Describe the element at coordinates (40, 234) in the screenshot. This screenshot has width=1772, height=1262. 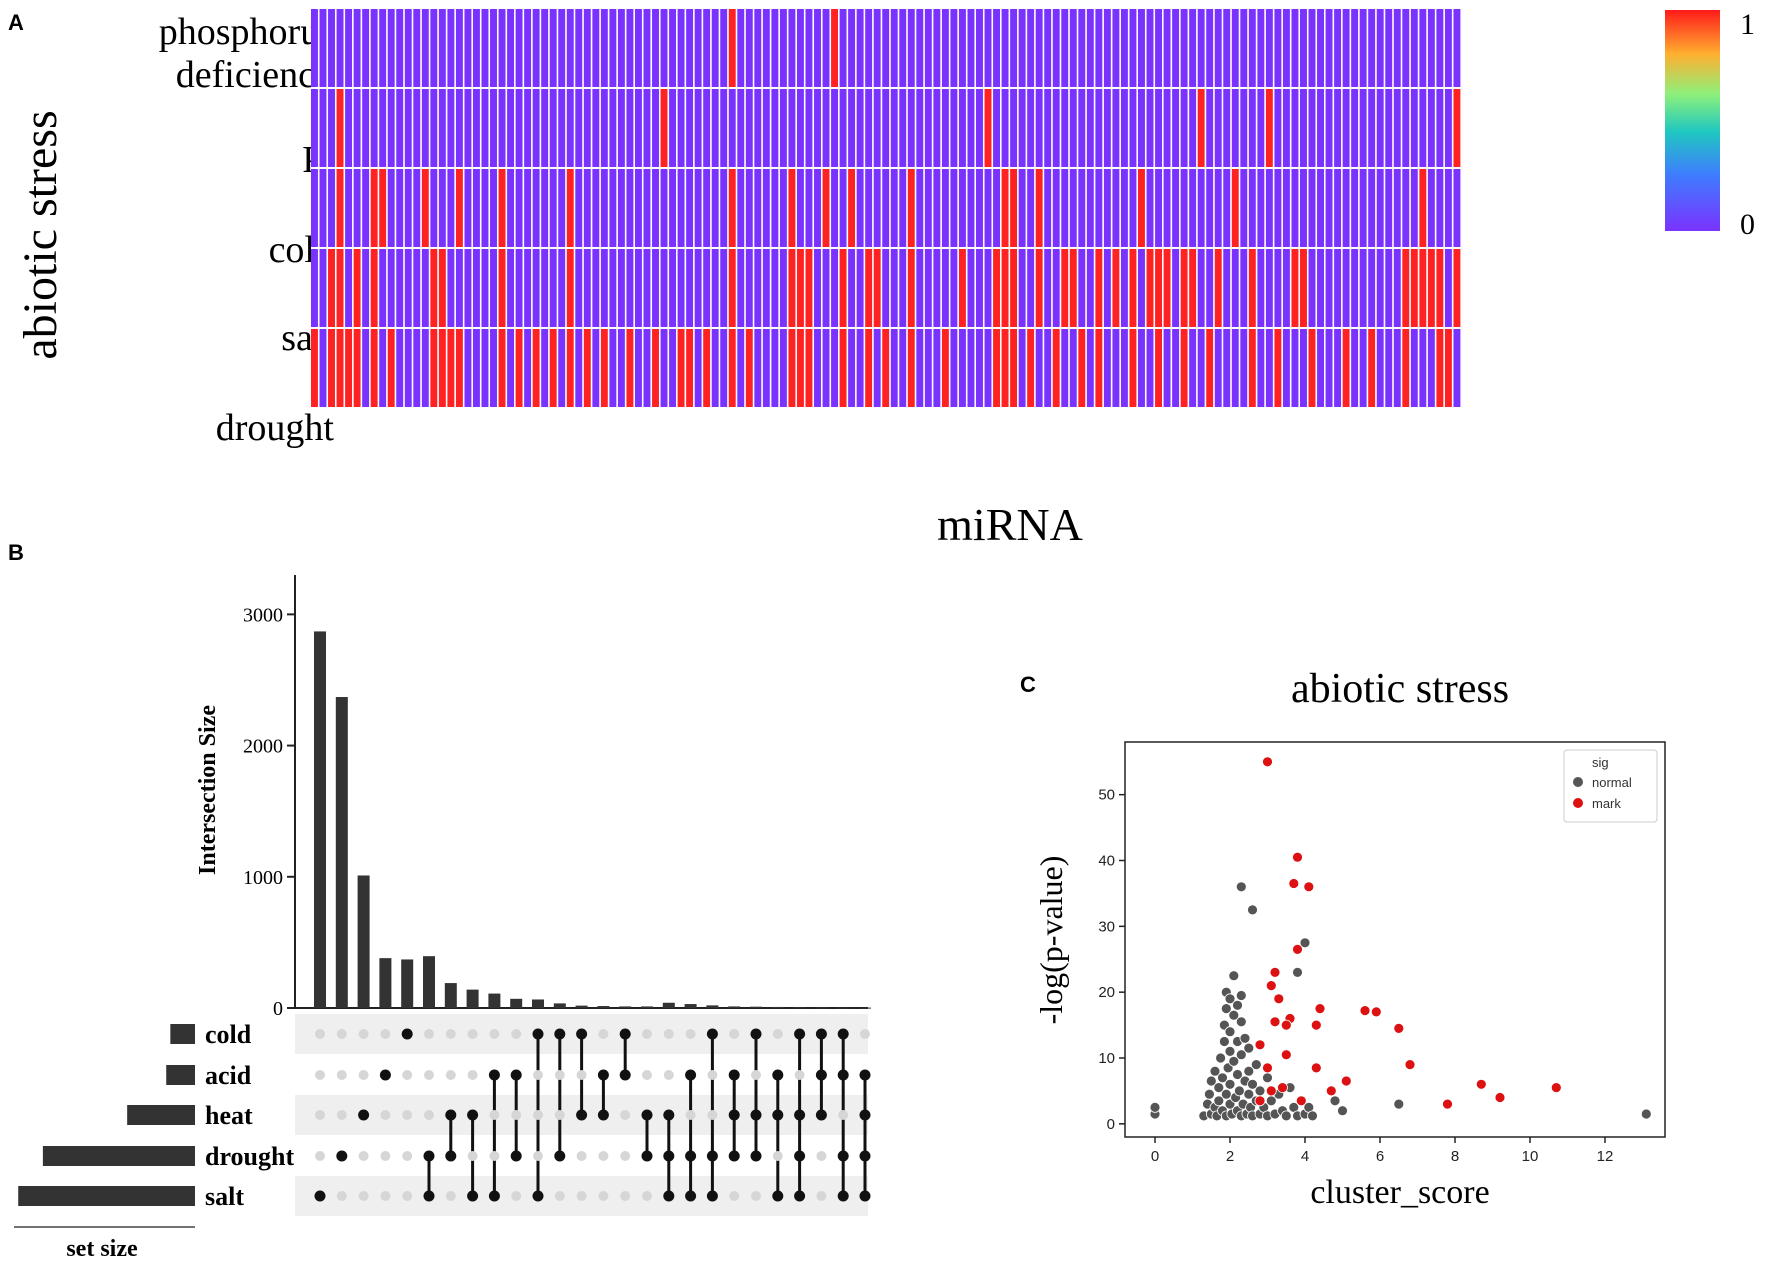
I see `heatmap-y-axis-label: abiotic stress` at that location.